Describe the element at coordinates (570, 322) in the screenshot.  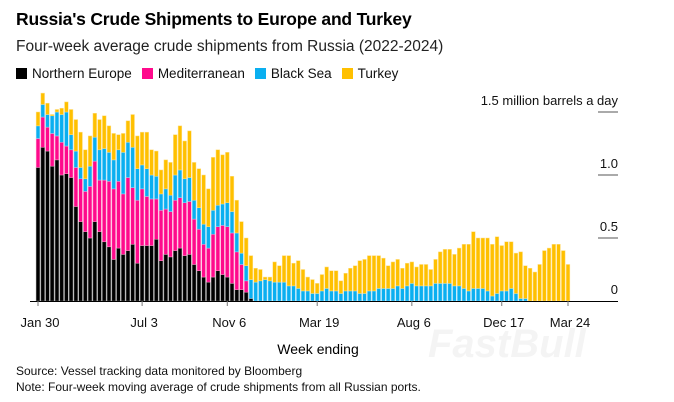
I see `x-tick-label: Mar 24` at that location.